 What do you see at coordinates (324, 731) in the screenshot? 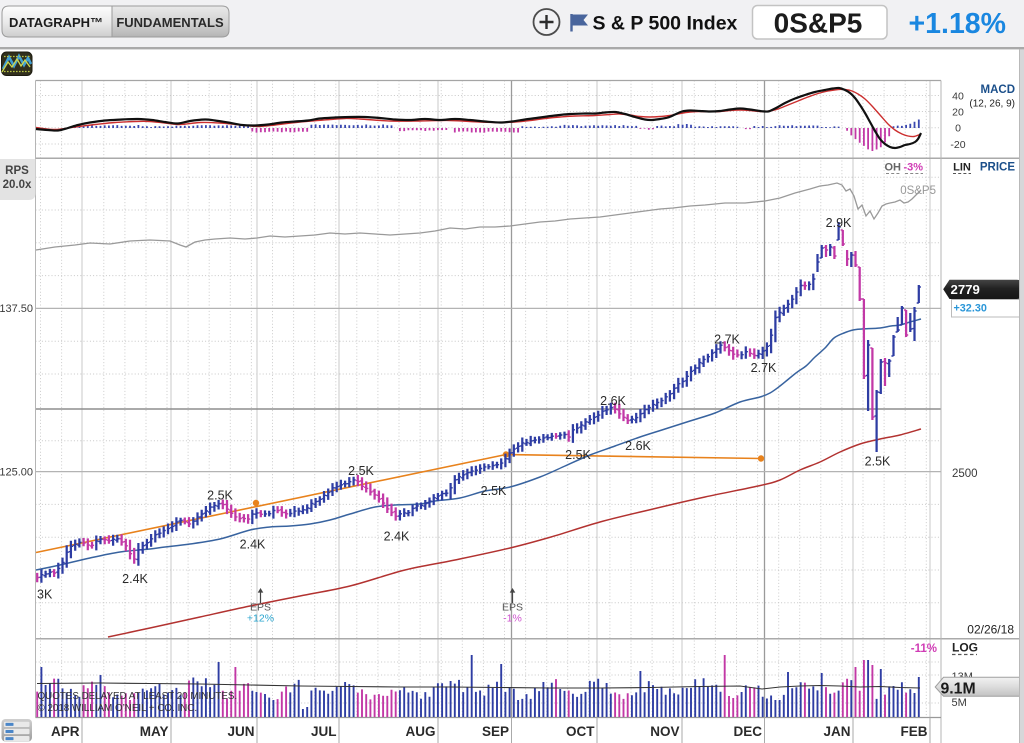
I see `svg-text: JUL` at bounding box center [324, 731].